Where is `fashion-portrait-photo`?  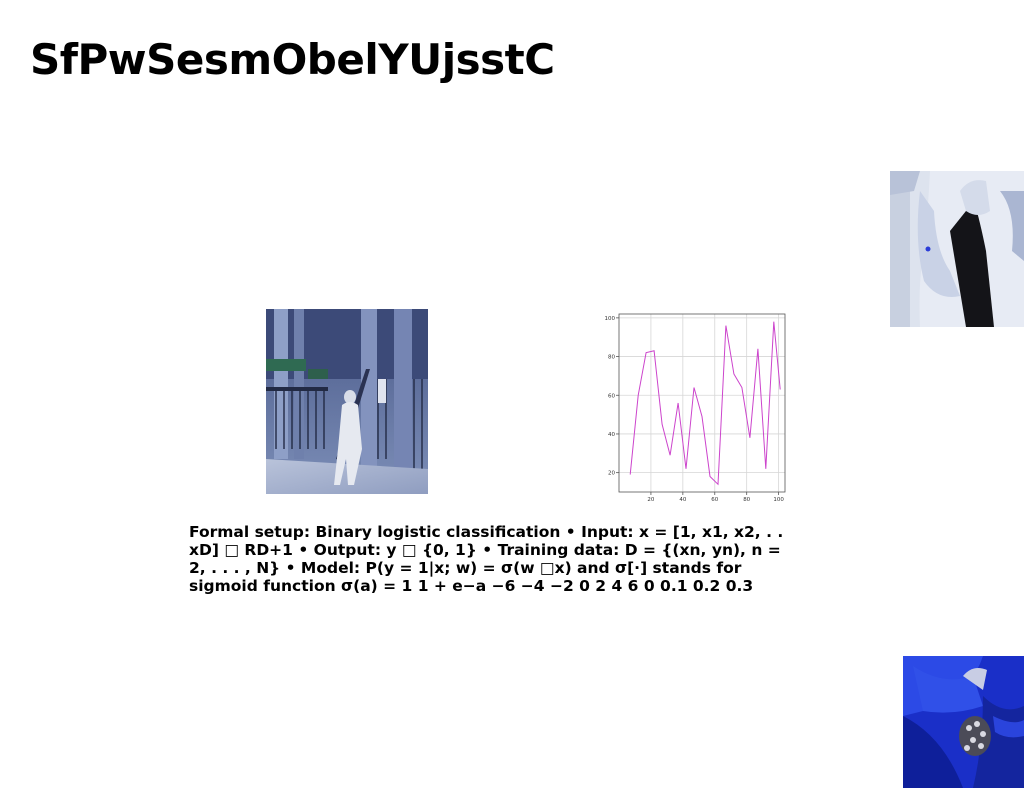 fashion-portrait-photo is located at coordinates (957, 249).